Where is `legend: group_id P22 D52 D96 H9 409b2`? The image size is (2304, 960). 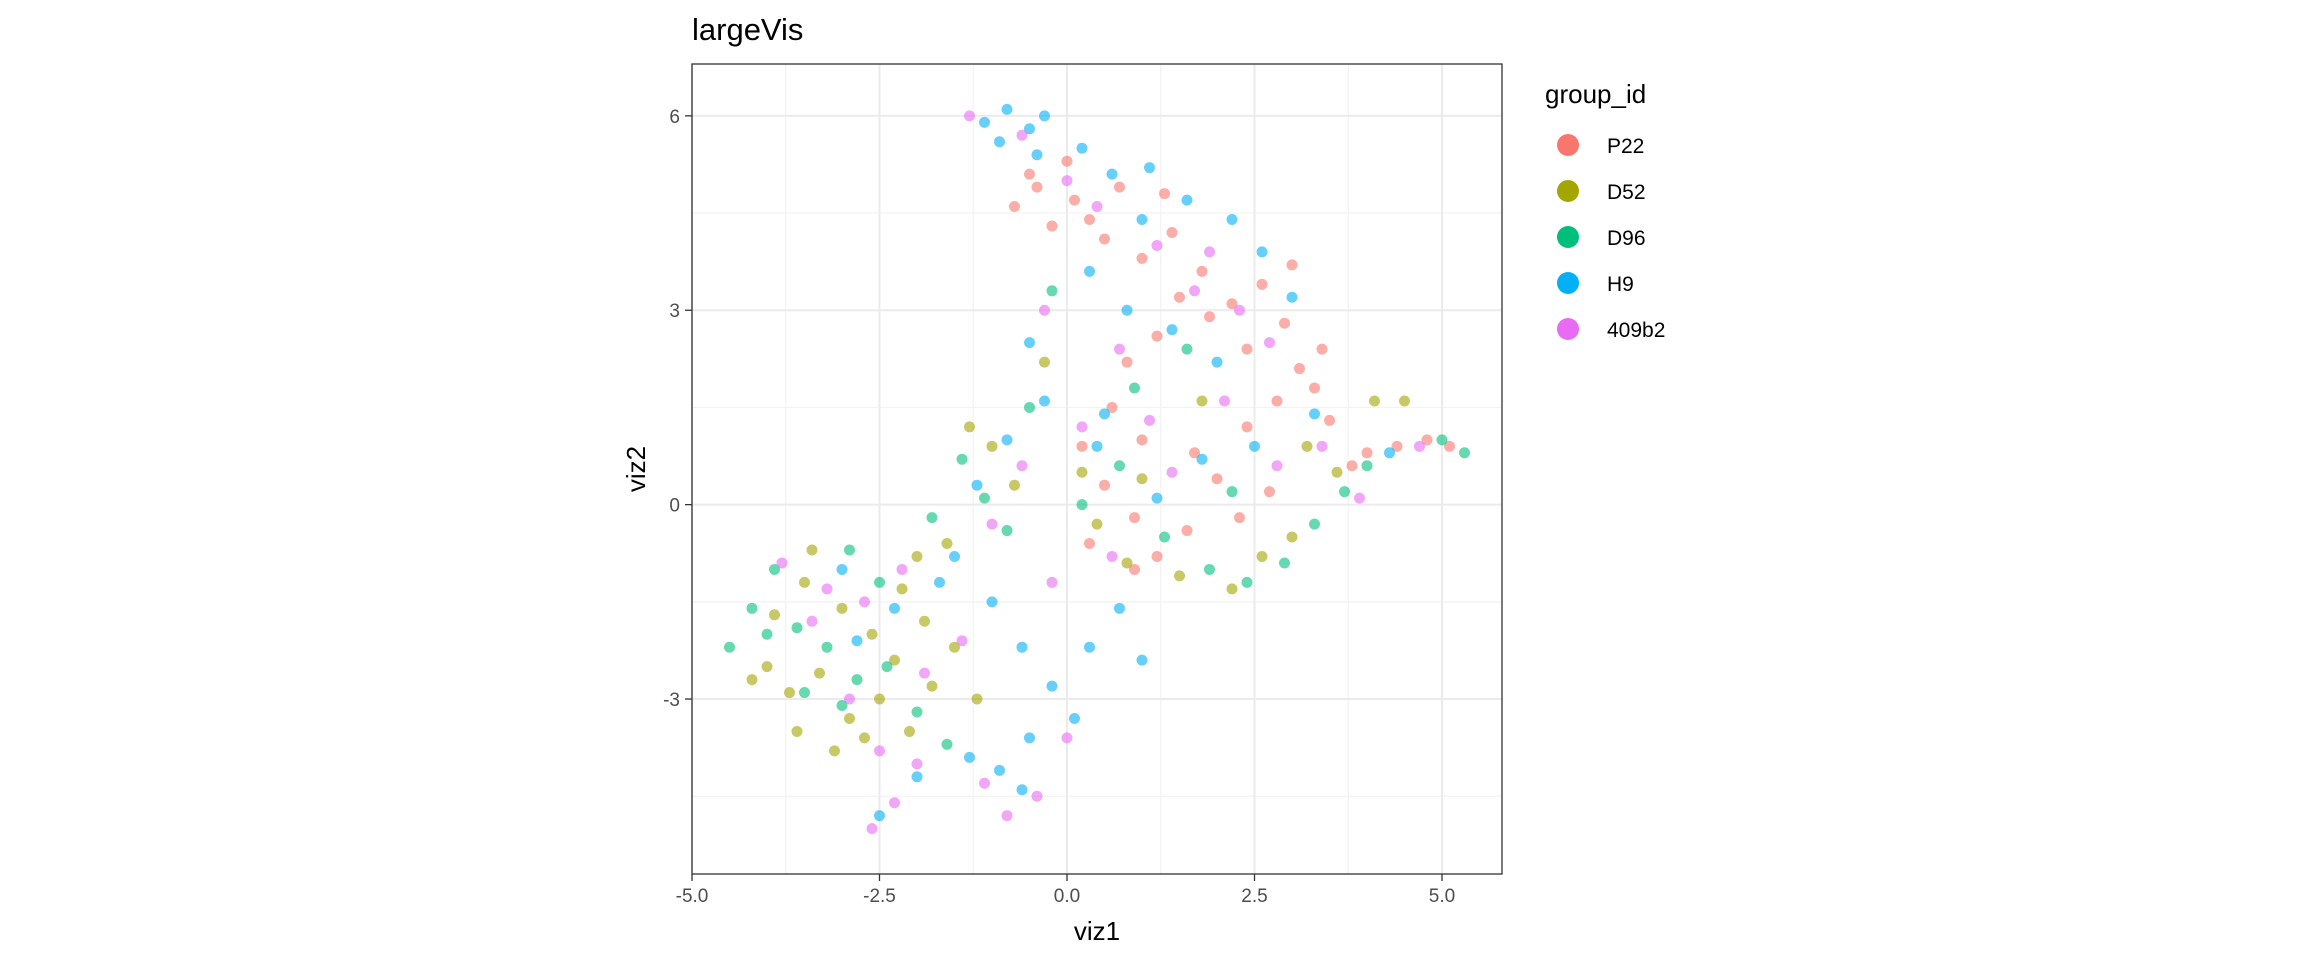 legend: group_id P22 D52 D96 H9 409b2 is located at coordinates (1605, 210).